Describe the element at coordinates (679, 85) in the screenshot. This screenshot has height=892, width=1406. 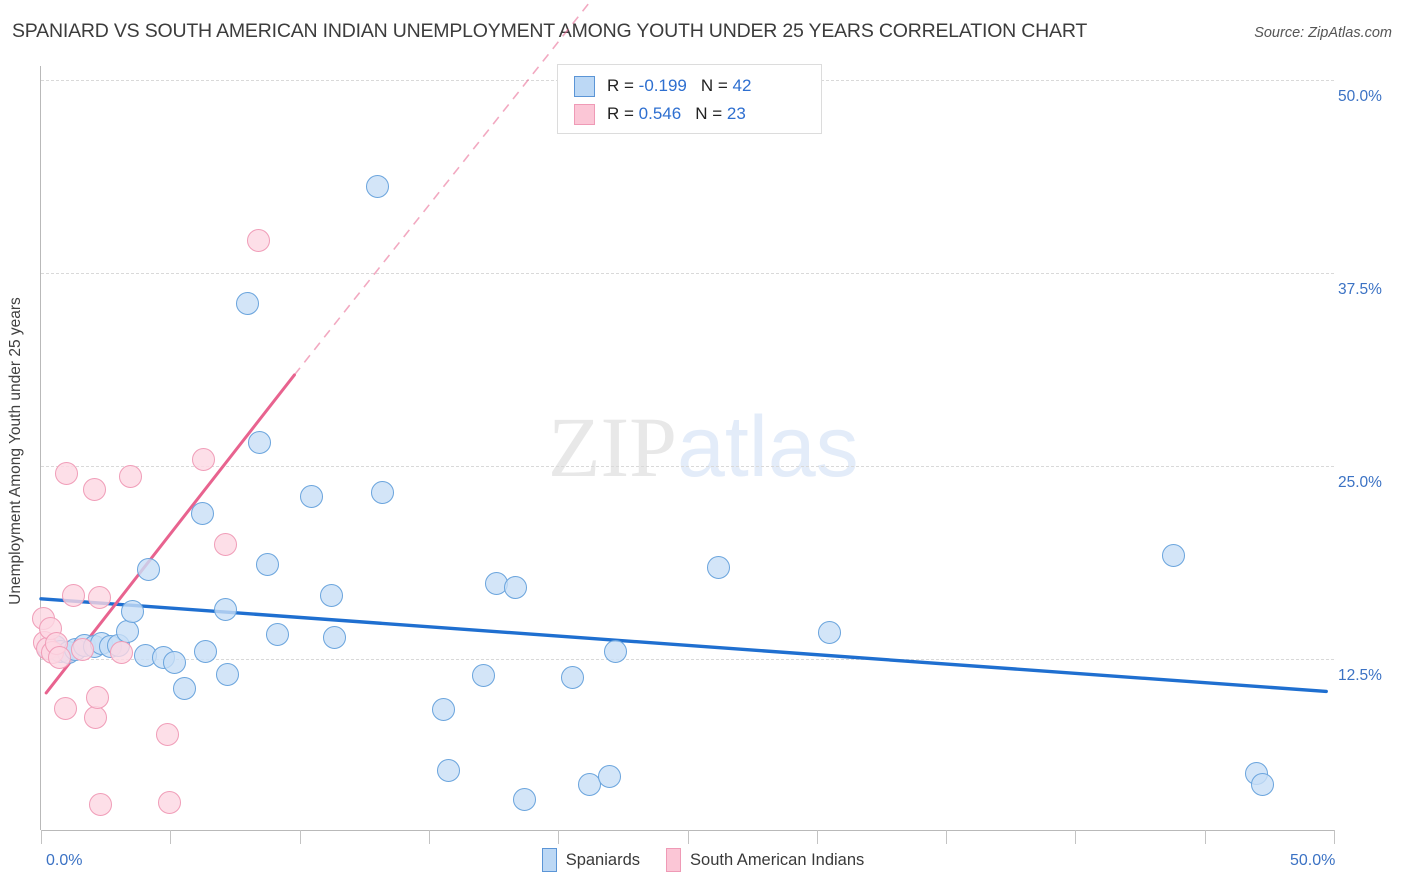
I see `stats-text-spaniards: R = -0.199 N = 42` at that location.